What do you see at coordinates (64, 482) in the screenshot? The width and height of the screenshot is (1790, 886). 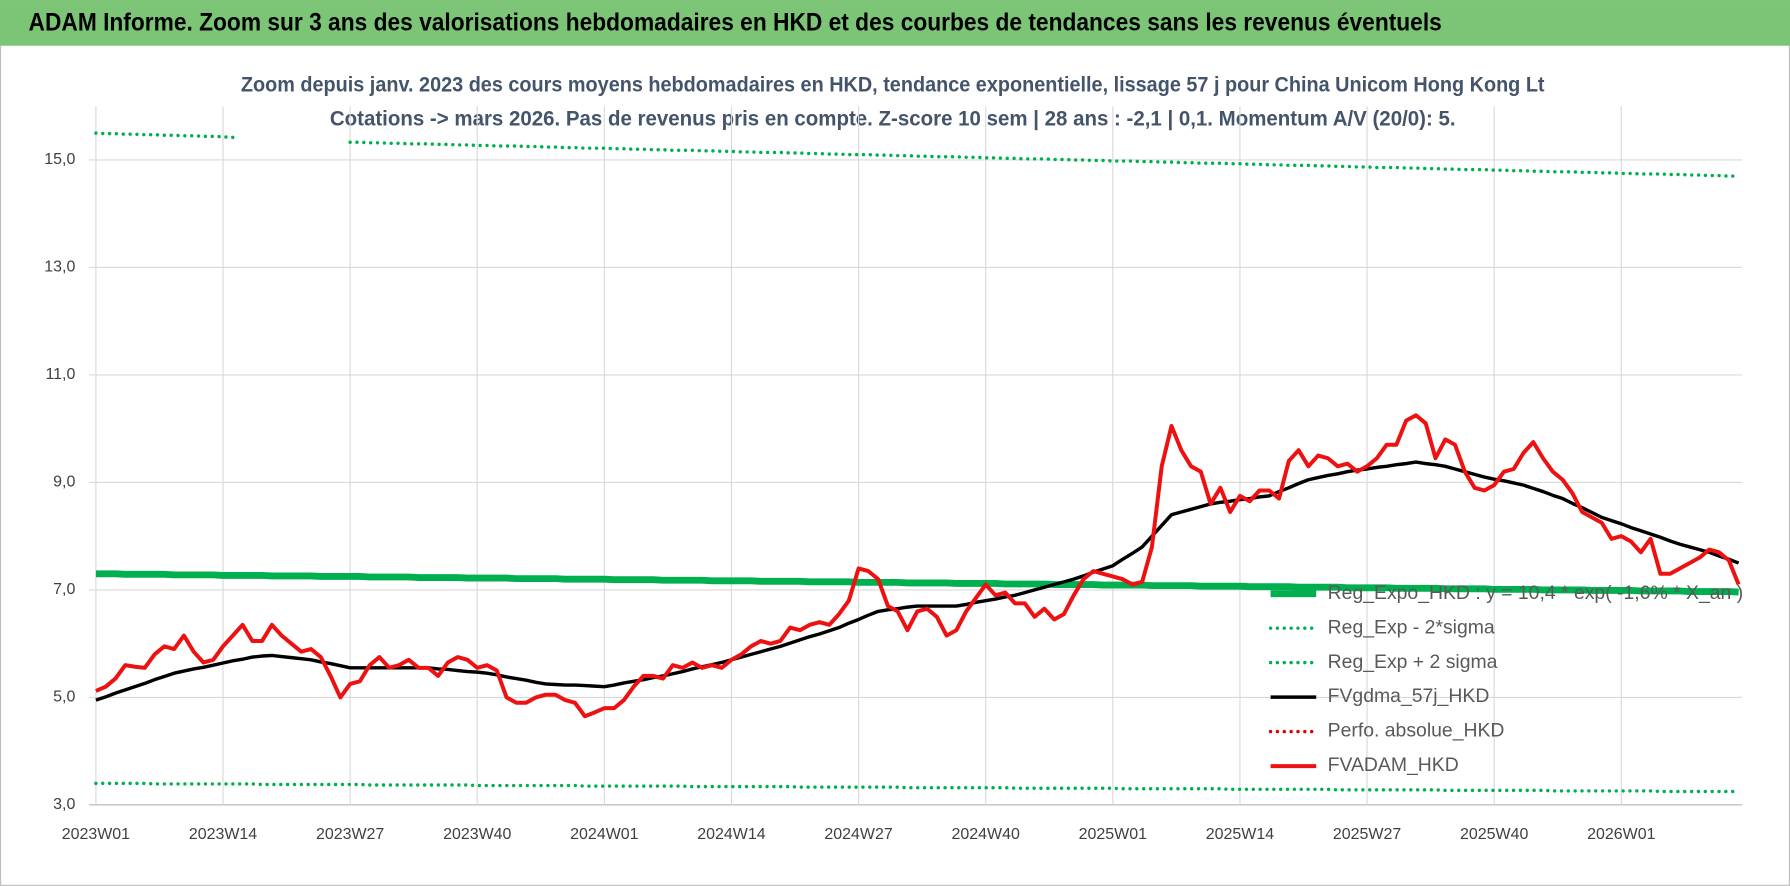 I see `y-tick-label: 9,0` at bounding box center [64, 482].